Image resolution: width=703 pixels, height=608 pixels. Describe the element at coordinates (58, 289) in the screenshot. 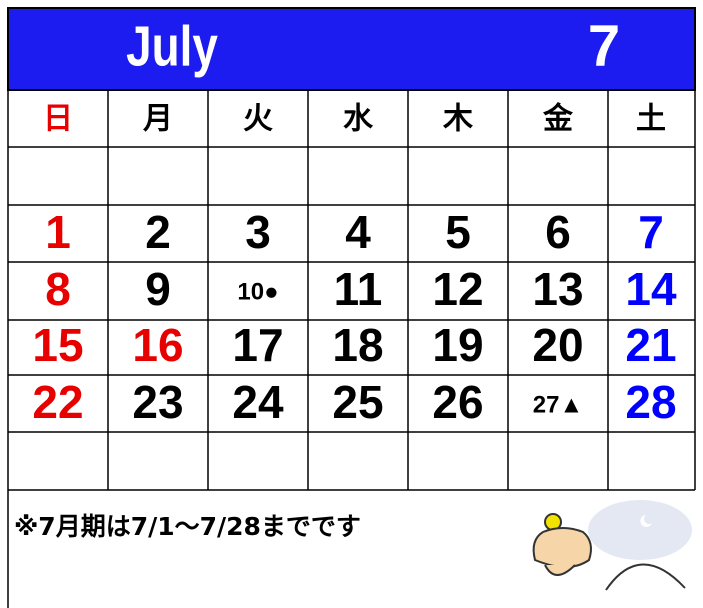

I see `day: 8` at that location.